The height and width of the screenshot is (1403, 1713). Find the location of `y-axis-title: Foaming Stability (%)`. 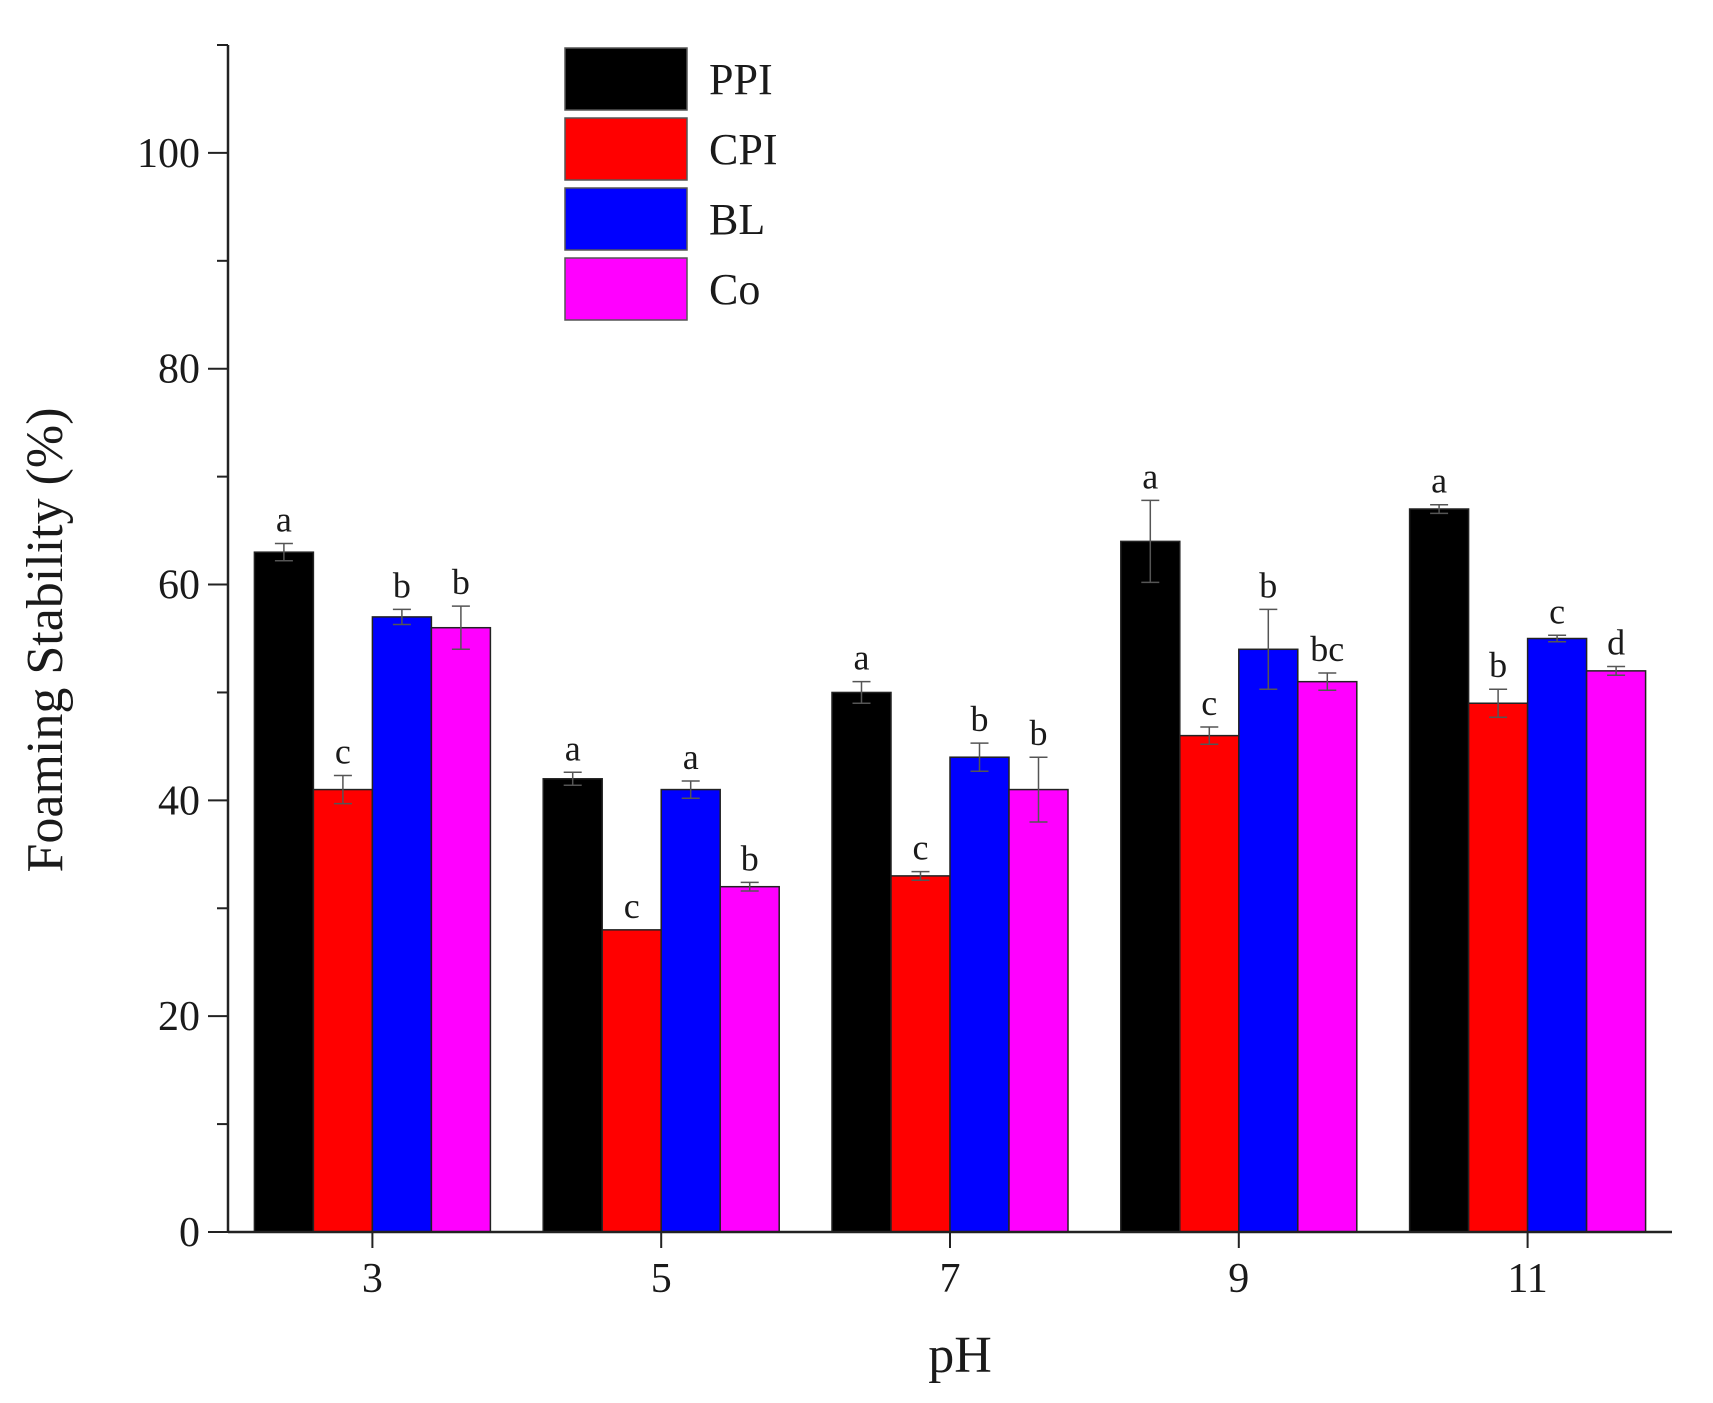

y-axis-title: Foaming Stability (%) is located at coordinates (45, 639).